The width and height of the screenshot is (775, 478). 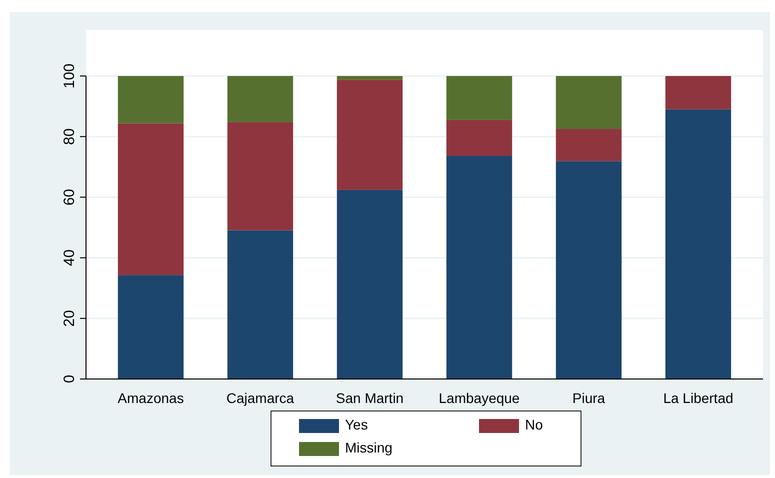 I want to click on x-tick-label: Amazonas, so click(x=151, y=398).